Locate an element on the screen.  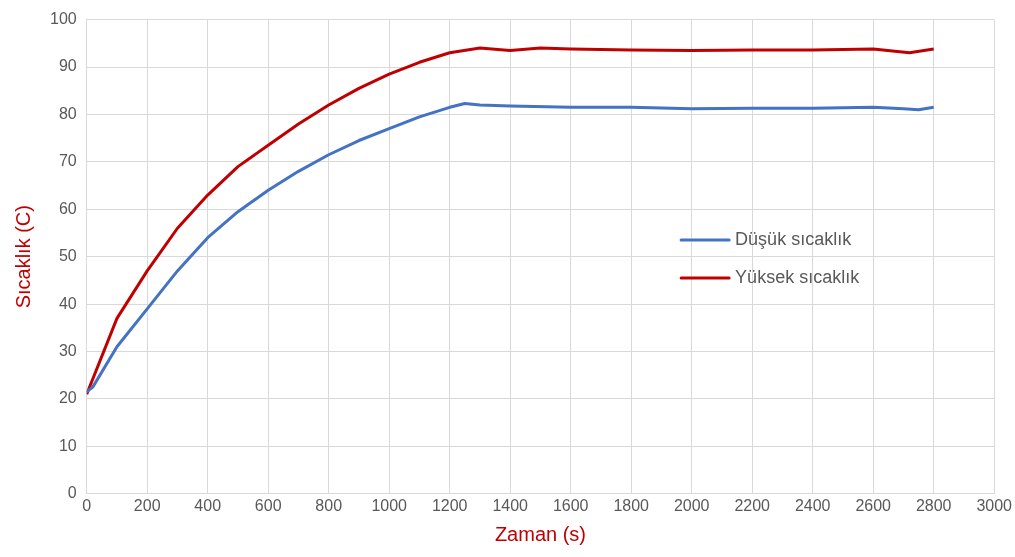
x-tick-label: 3000 is located at coordinates (994, 505).